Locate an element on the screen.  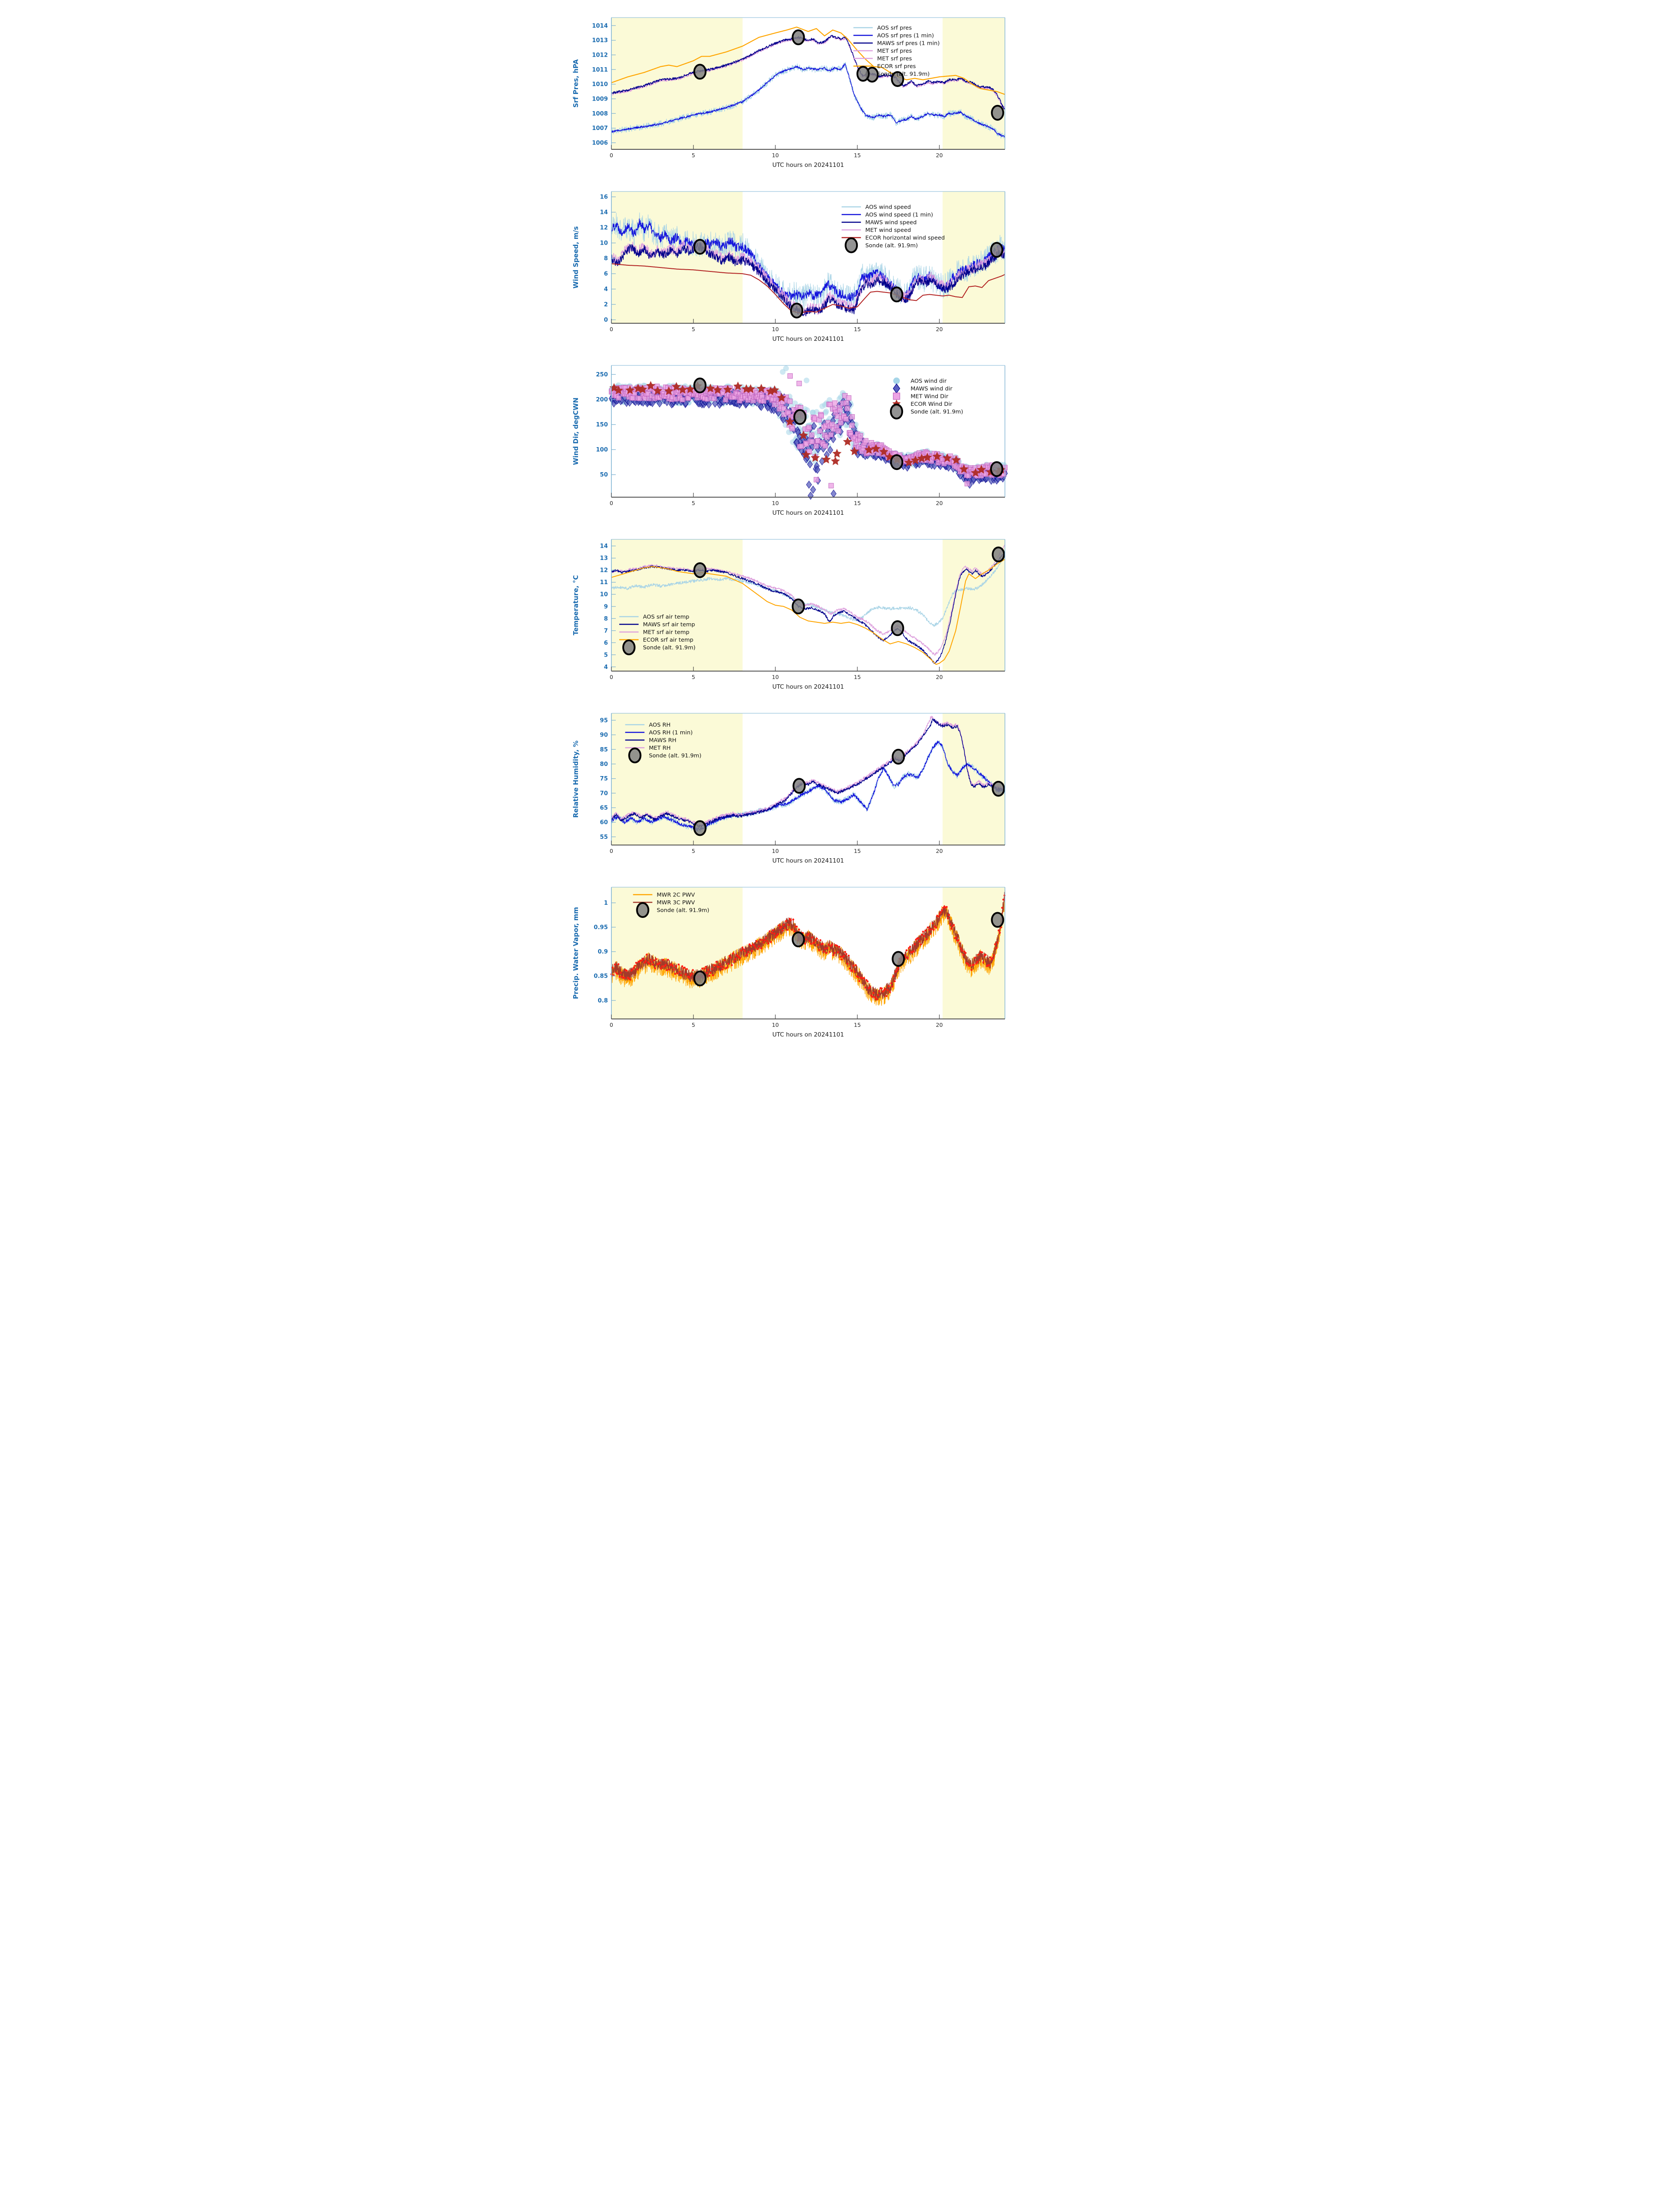
svg-text: 11 is located at coordinates (604, 582).